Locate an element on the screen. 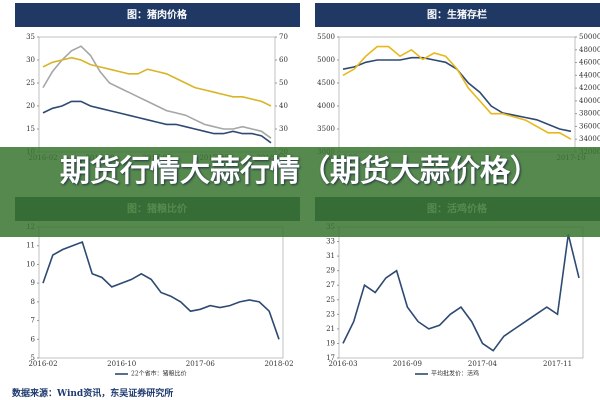  y-tick-label: 29 is located at coordinates (330, 271).